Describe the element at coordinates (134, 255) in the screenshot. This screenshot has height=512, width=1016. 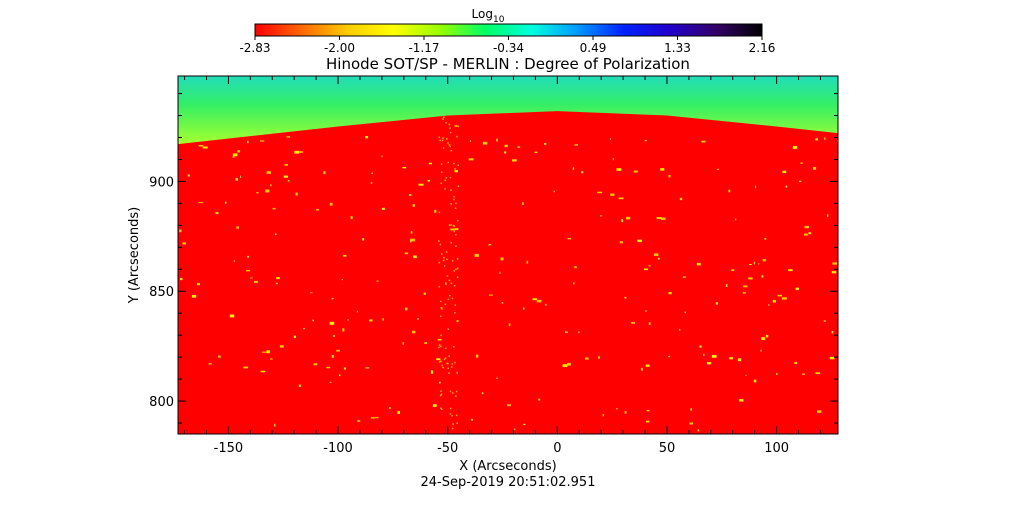
I see `y-axis-label: Y (Arcseconds)` at that location.